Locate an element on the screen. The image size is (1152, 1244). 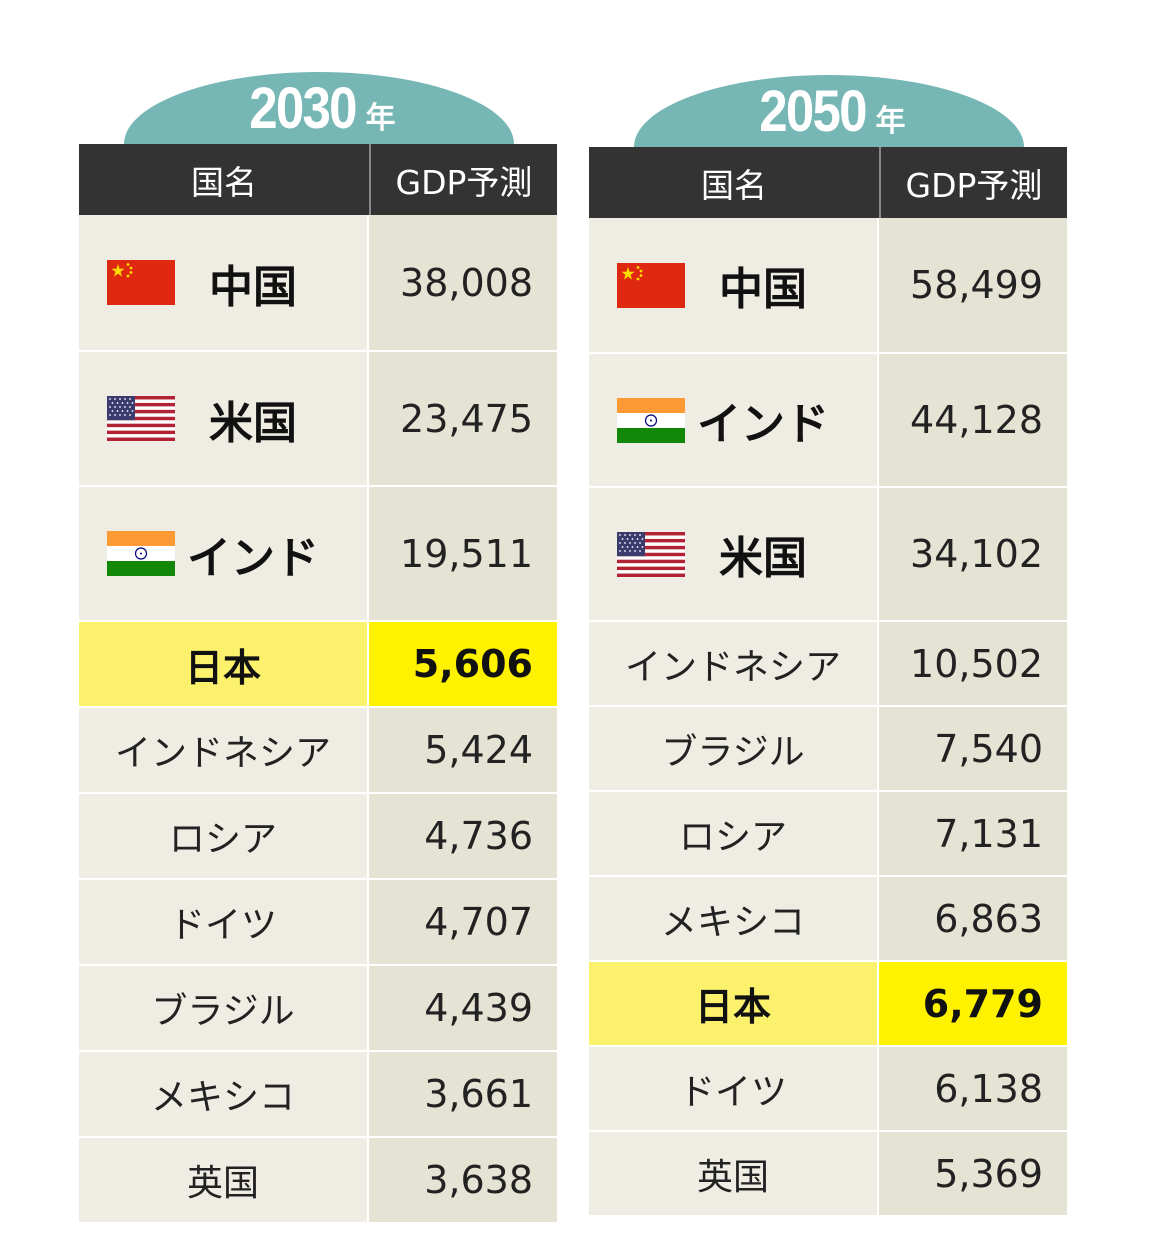
table-row: ブラジル 4,439 is located at coordinates (318, 1007).